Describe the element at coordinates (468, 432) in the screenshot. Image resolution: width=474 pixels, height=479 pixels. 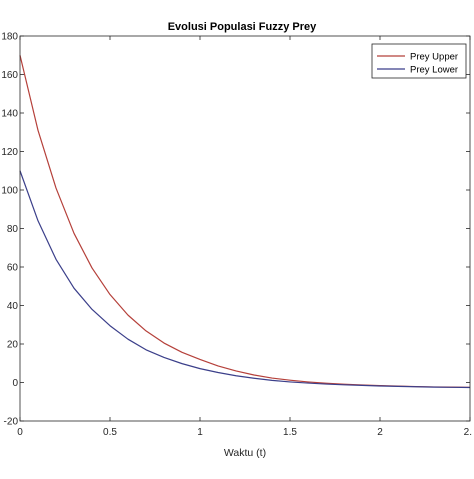
I see `x-tick-label: 2.` at that location.